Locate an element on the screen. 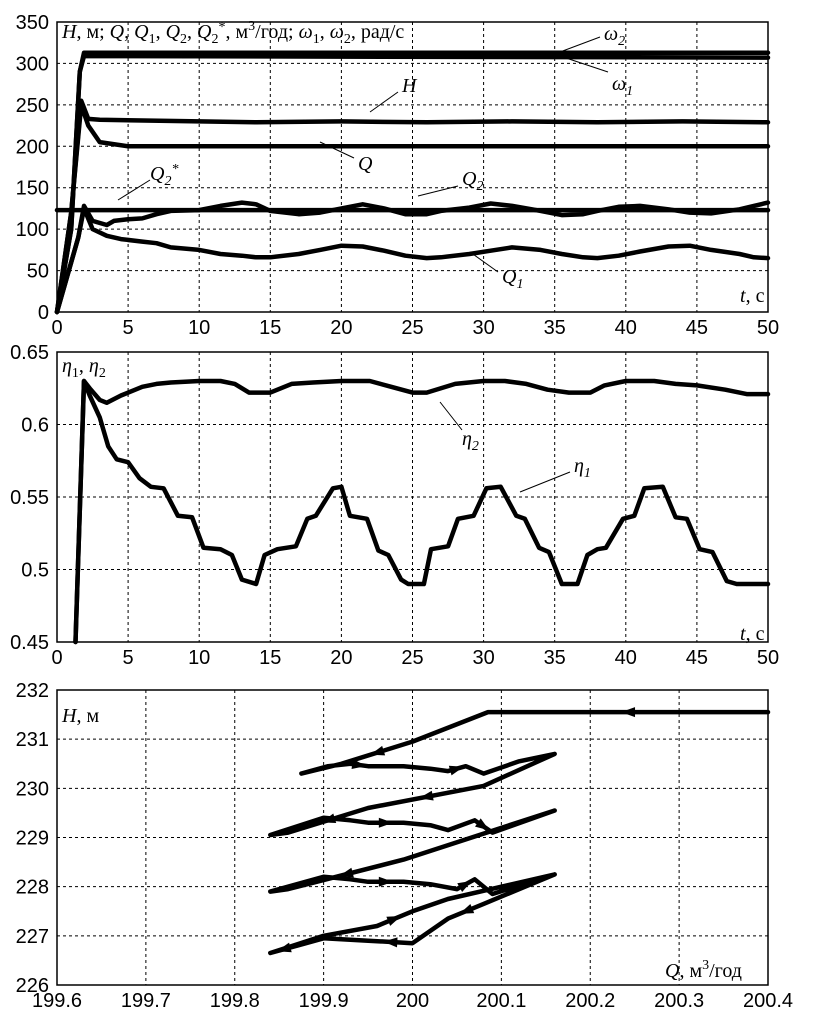 The image size is (816, 1029). x-tick-label: 200.4 is located at coordinates (768, 1001).